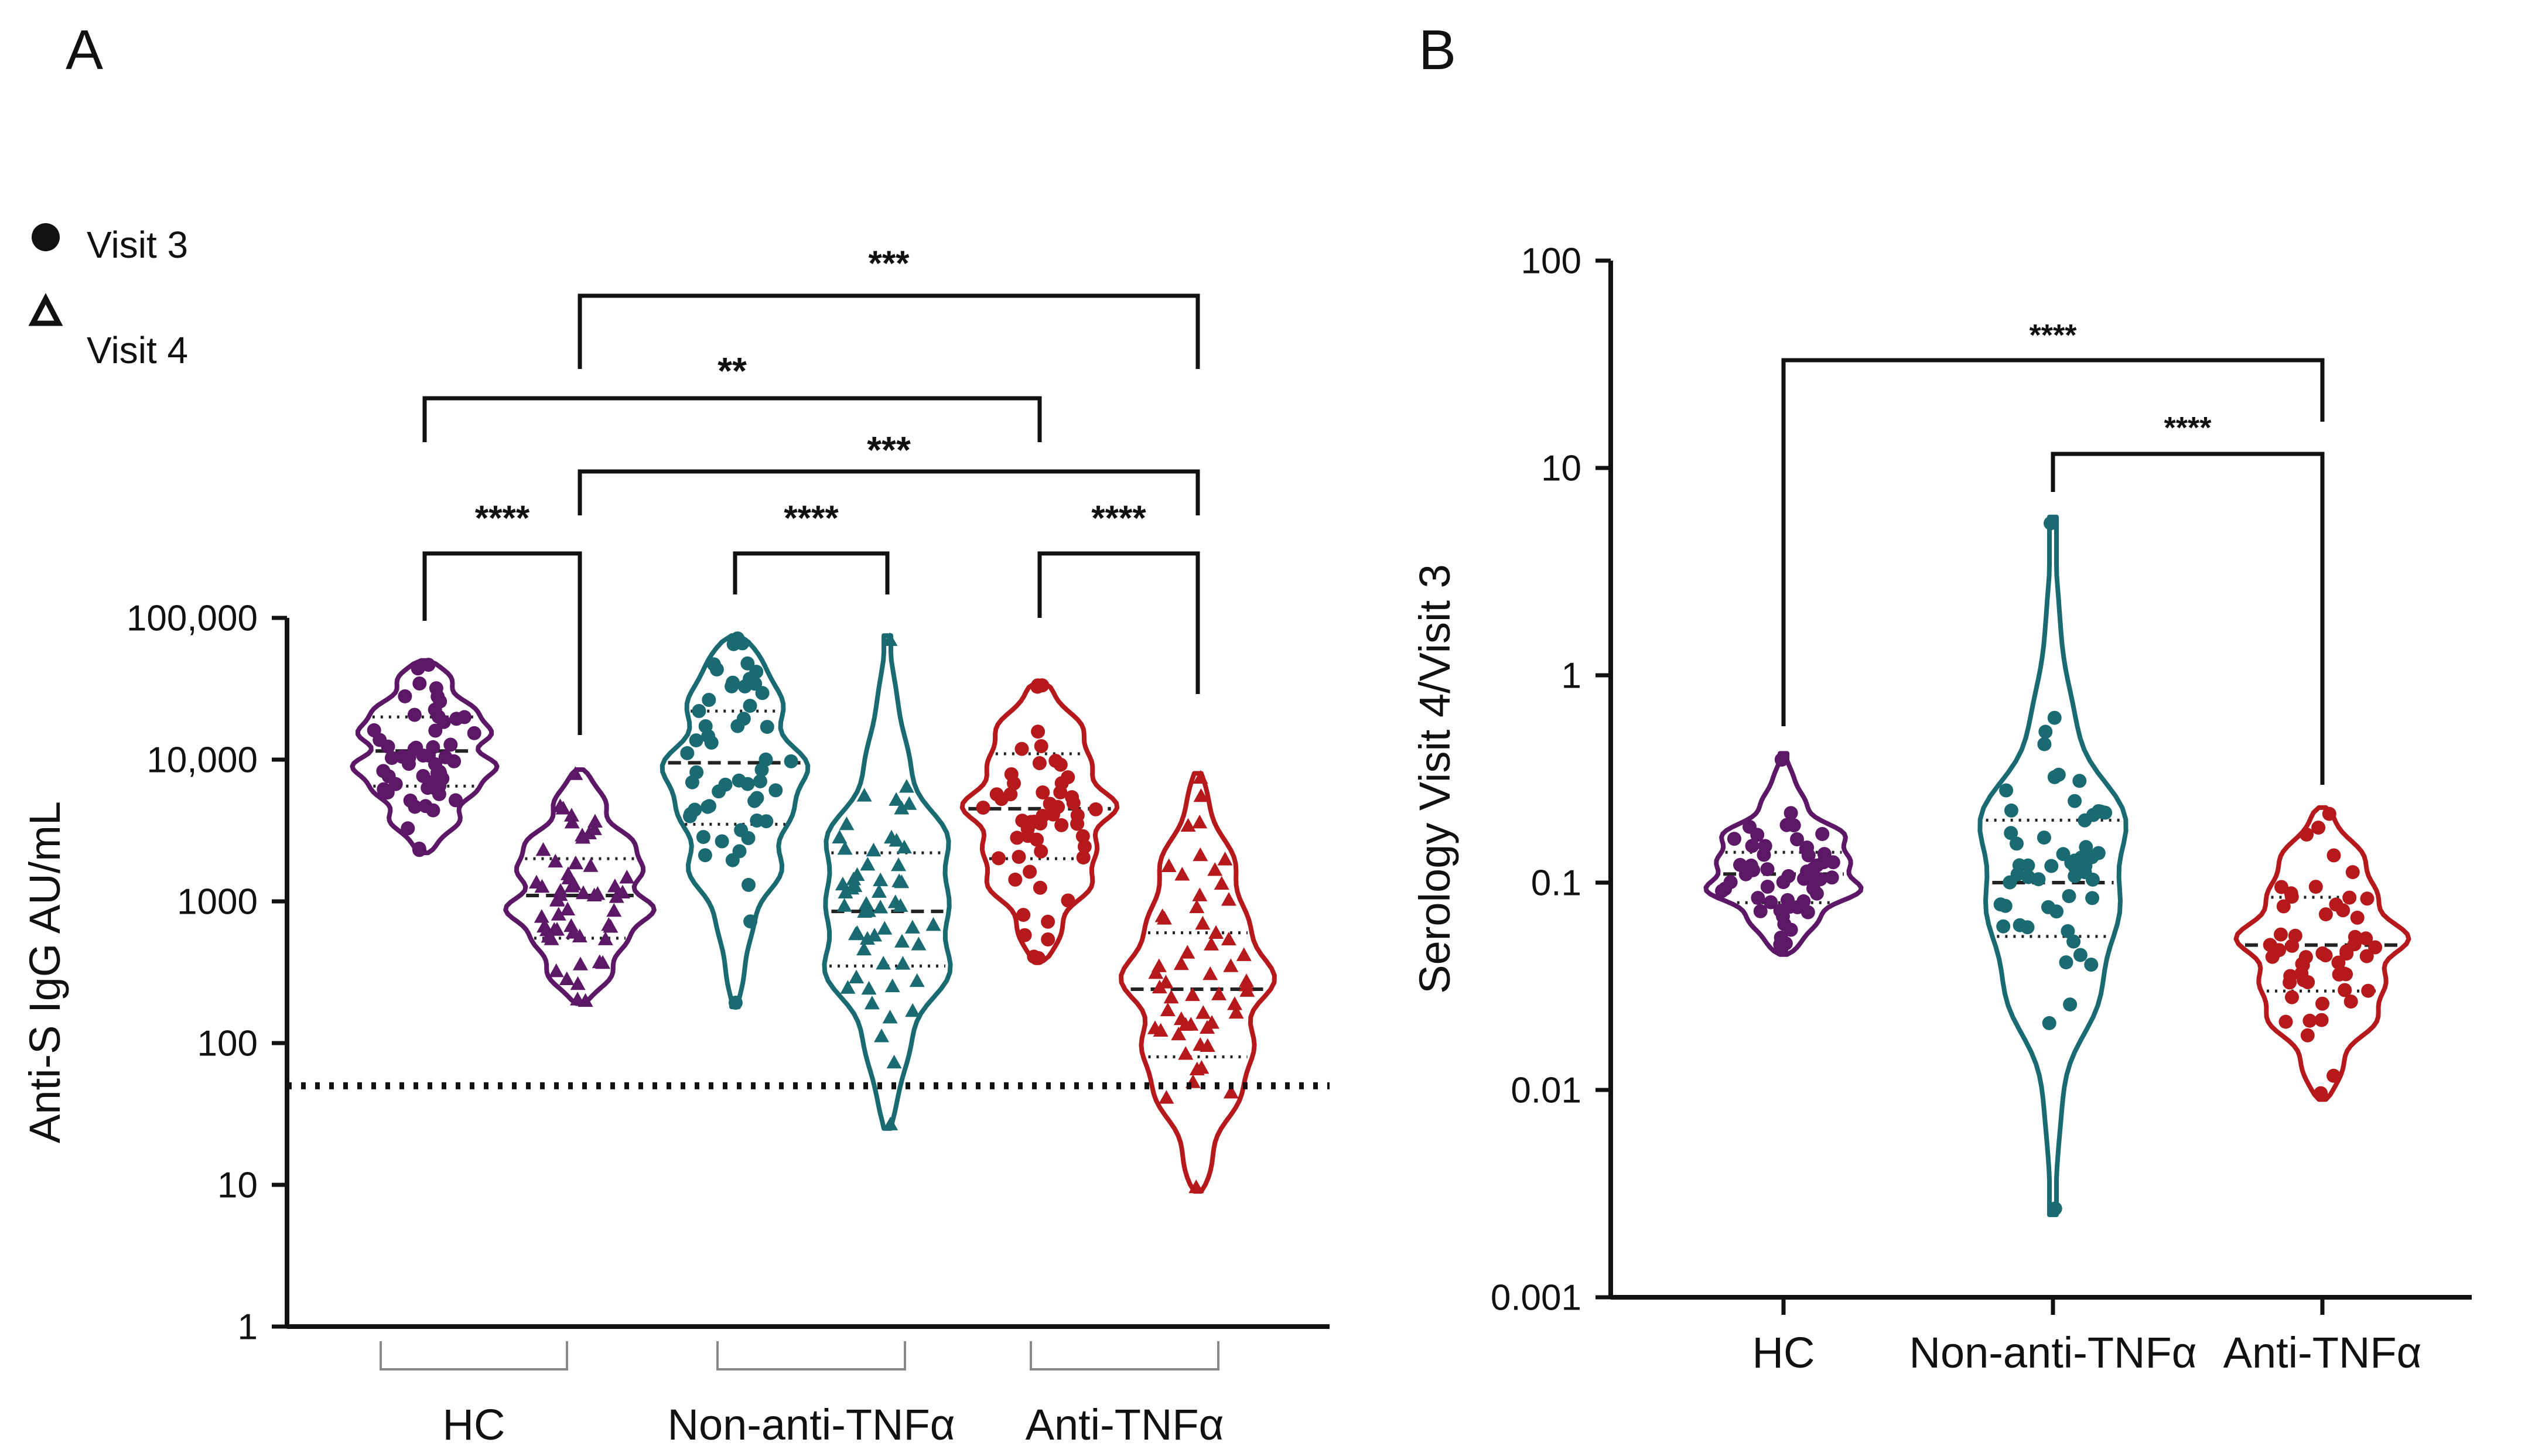 The image size is (2535, 1456). What do you see at coordinates (248, 1327) in the screenshot?
I see `y-tick-label: 1` at bounding box center [248, 1327].